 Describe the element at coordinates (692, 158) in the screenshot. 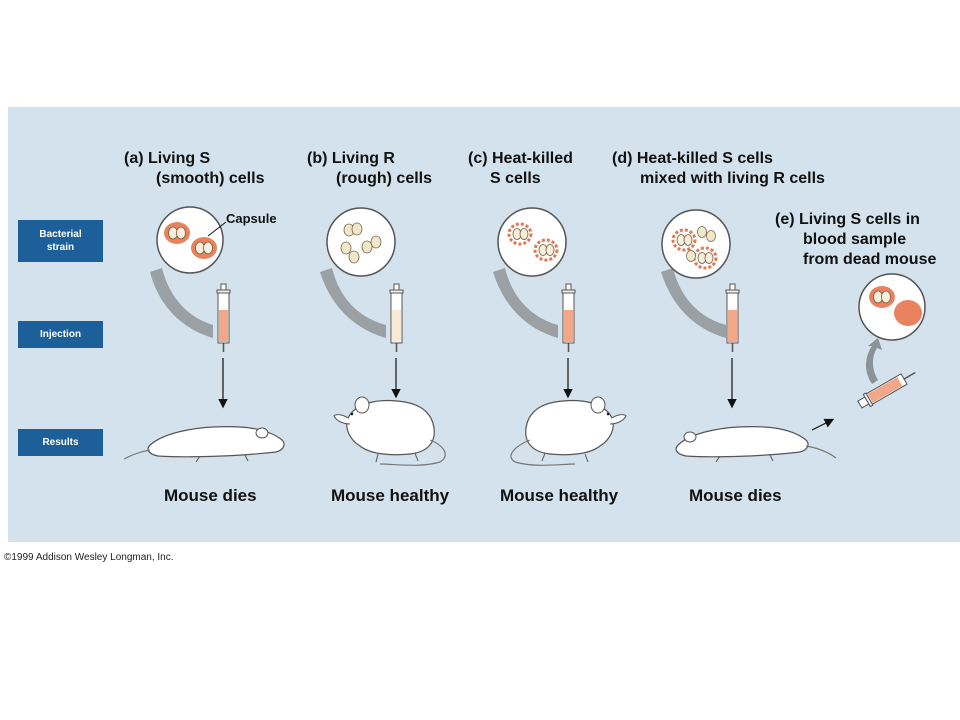

I see `panel-d-title-line1: (d) Heat-killed S cells` at that location.